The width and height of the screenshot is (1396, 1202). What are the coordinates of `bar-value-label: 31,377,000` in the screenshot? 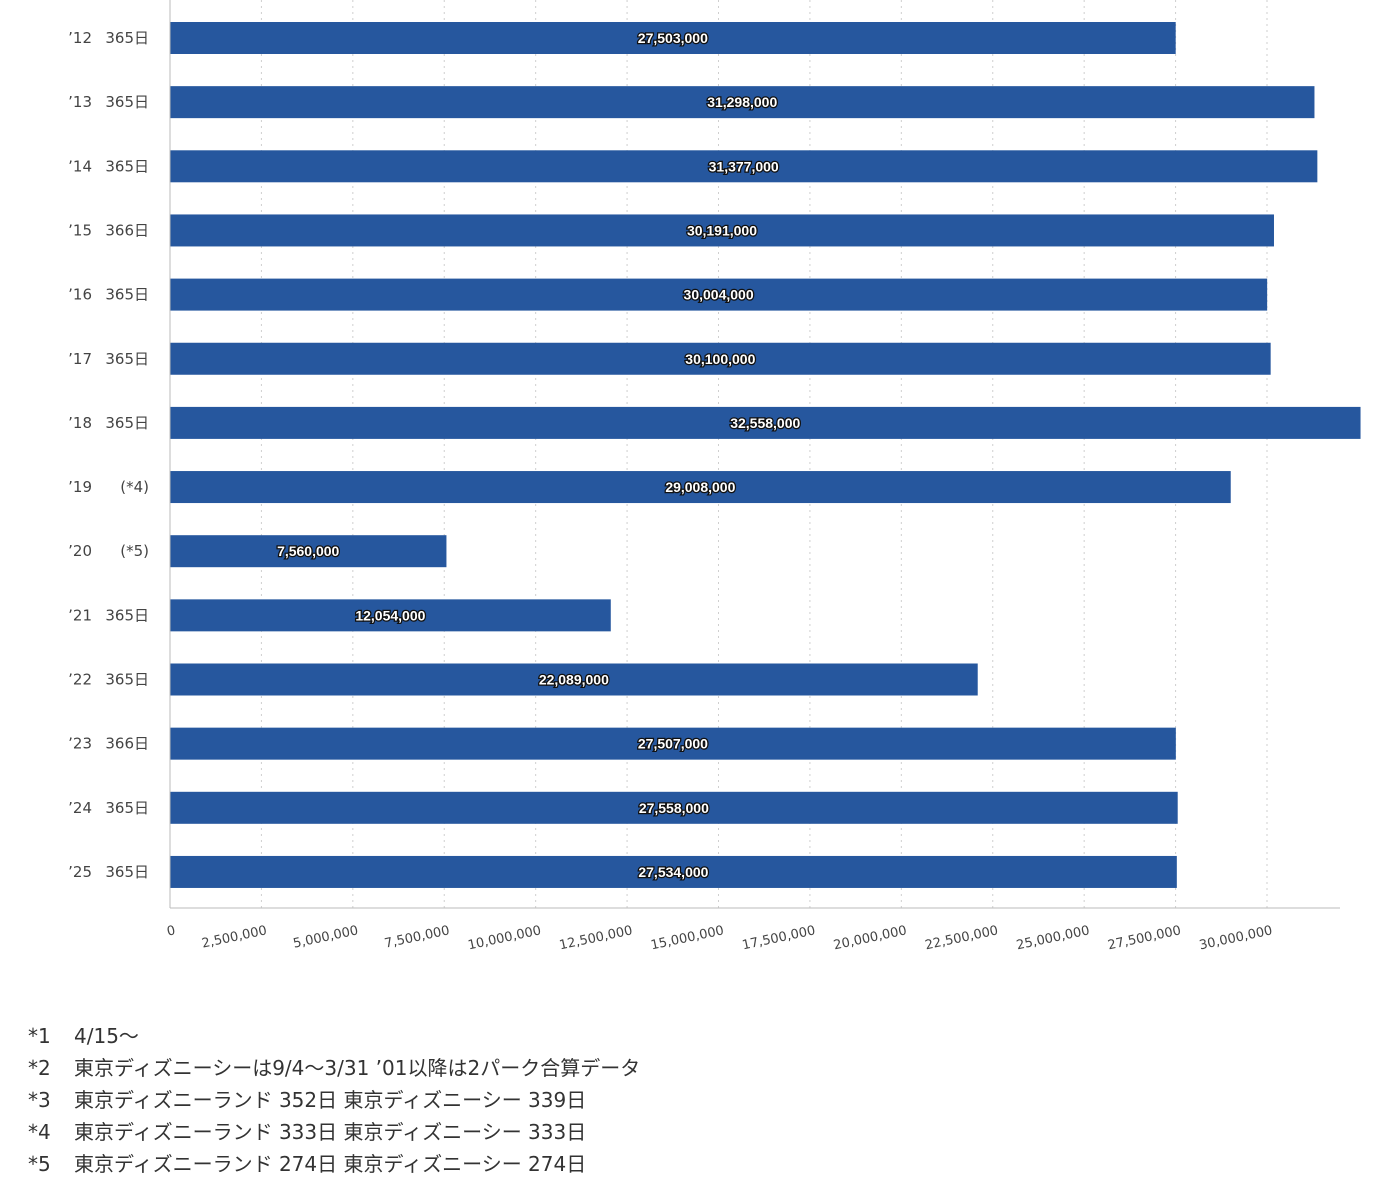 It's located at (744, 166).